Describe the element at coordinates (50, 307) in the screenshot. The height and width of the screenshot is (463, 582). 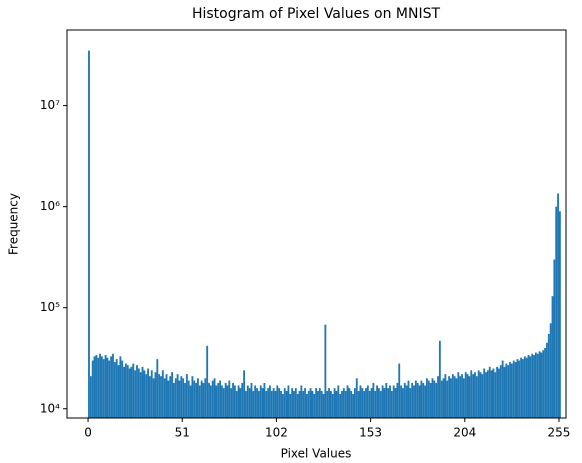
I see `y-tick-label: 10⁵` at that location.